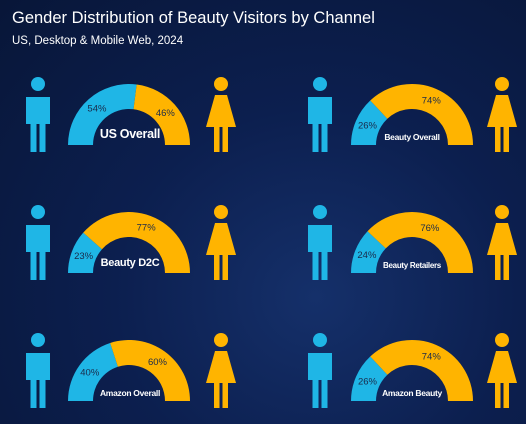 The width and height of the screenshot is (526, 424). What do you see at coordinates (411, 137) in the screenshot?
I see `channel-label: Beauty Overall` at bounding box center [411, 137].